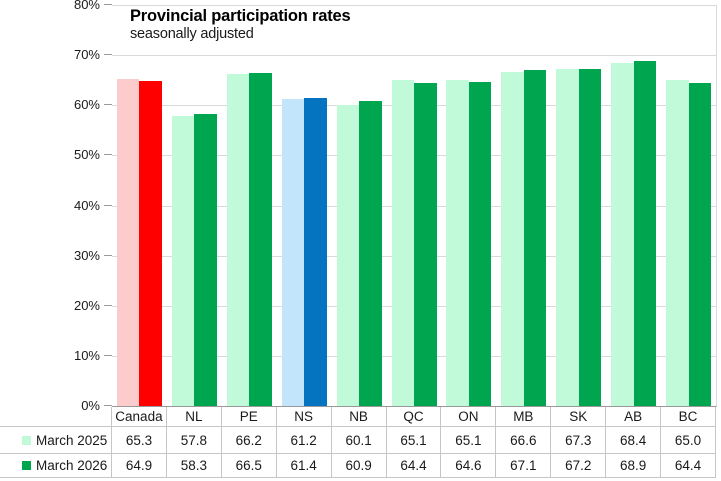 This screenshot has width=721, height=481. Describe the element at coordinates (240, 16) in the screenshot. I see `chart-title: Provincial participation rates` at that location.